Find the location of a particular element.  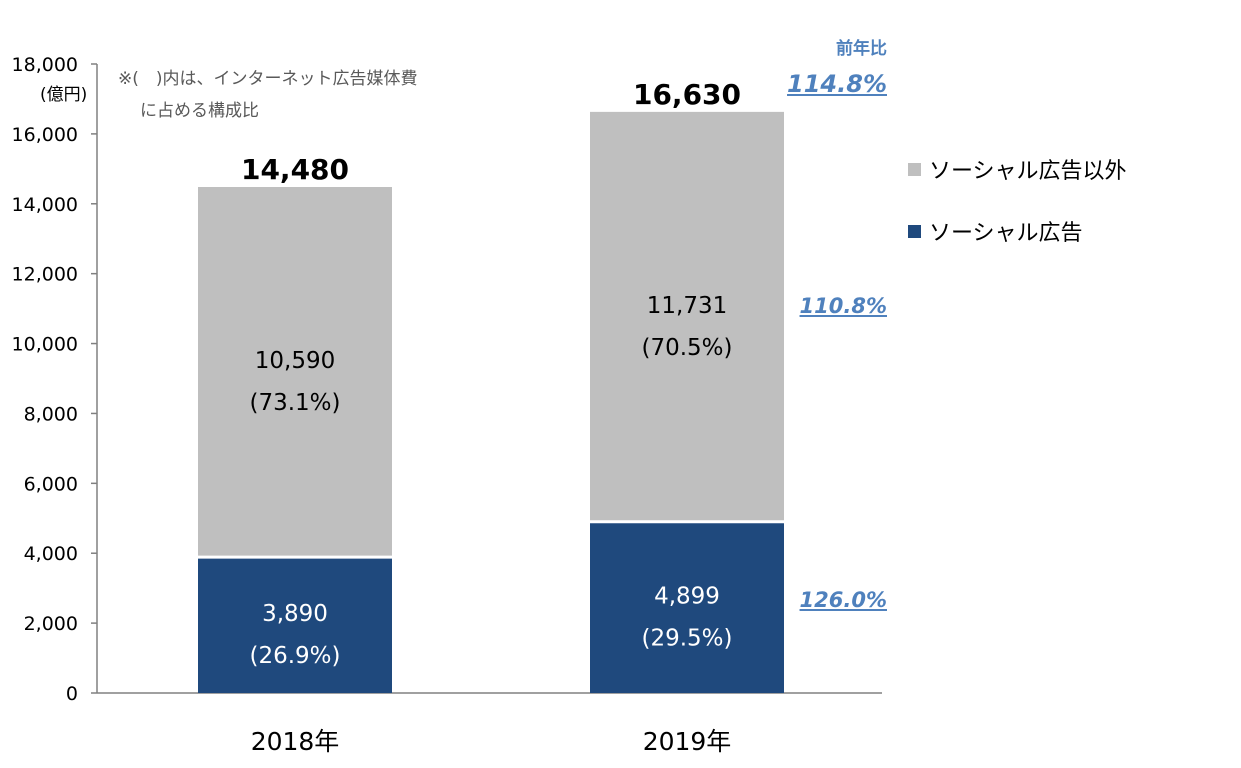

y-tick-label: 4,000 is located at coordinates (51, 554).